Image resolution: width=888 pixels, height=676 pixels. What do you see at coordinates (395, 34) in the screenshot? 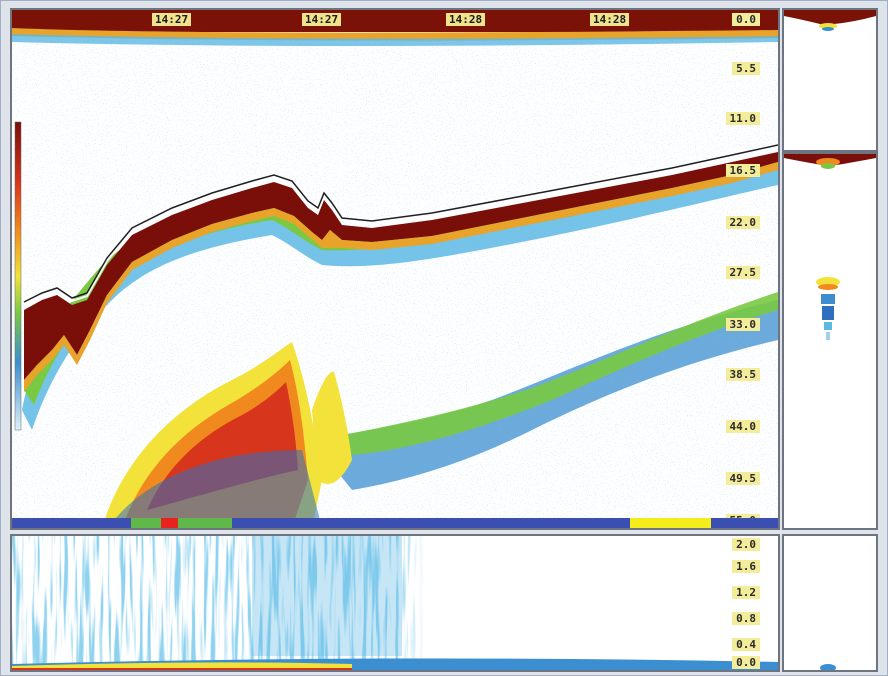
I see `surface-echo-orange` at bounding box center [395, 34].